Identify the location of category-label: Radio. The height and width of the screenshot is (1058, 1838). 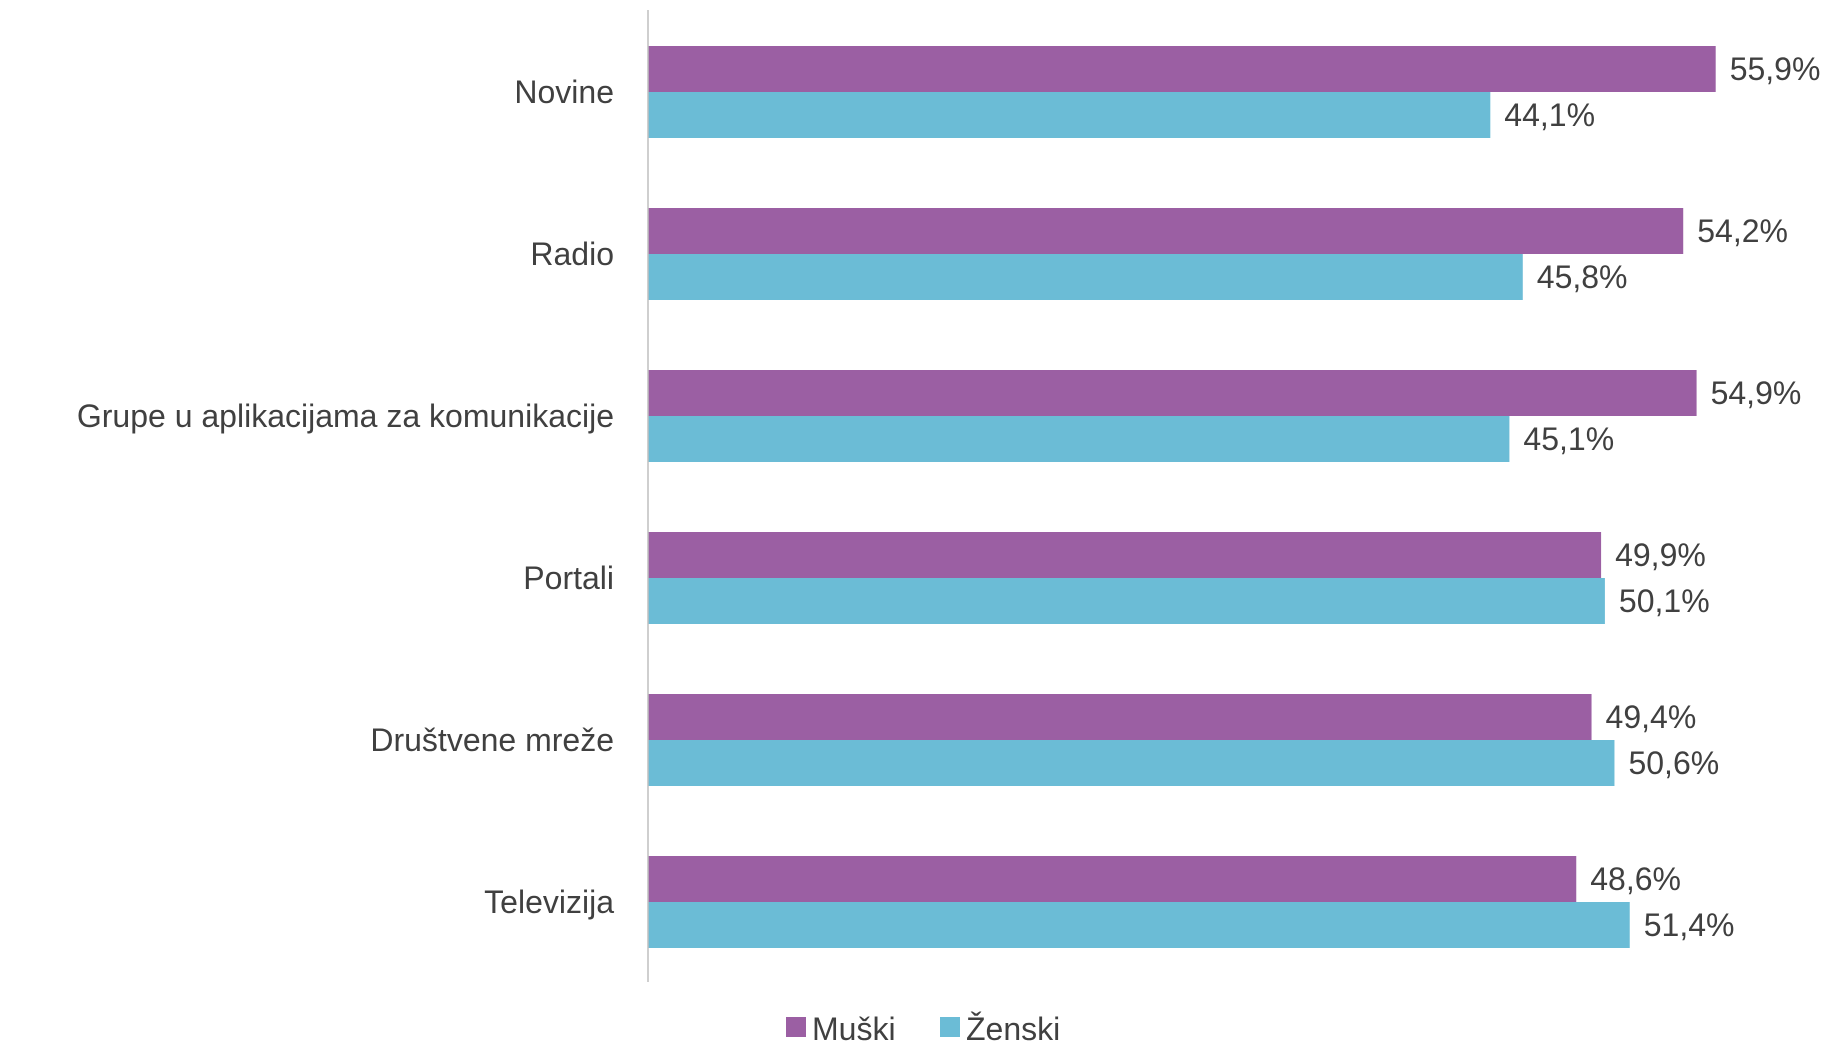
(572, 254).